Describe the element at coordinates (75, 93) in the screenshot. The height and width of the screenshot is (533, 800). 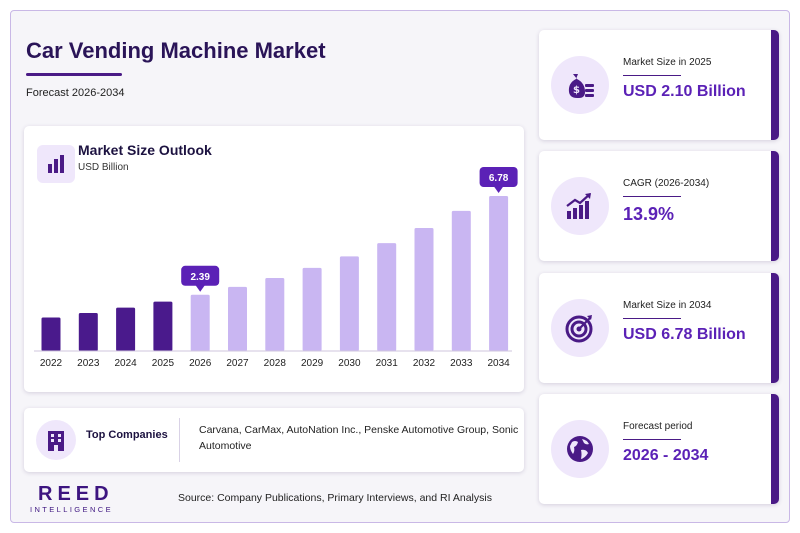
I see `page-subtitle: Forecast 2026-2034` at that location.